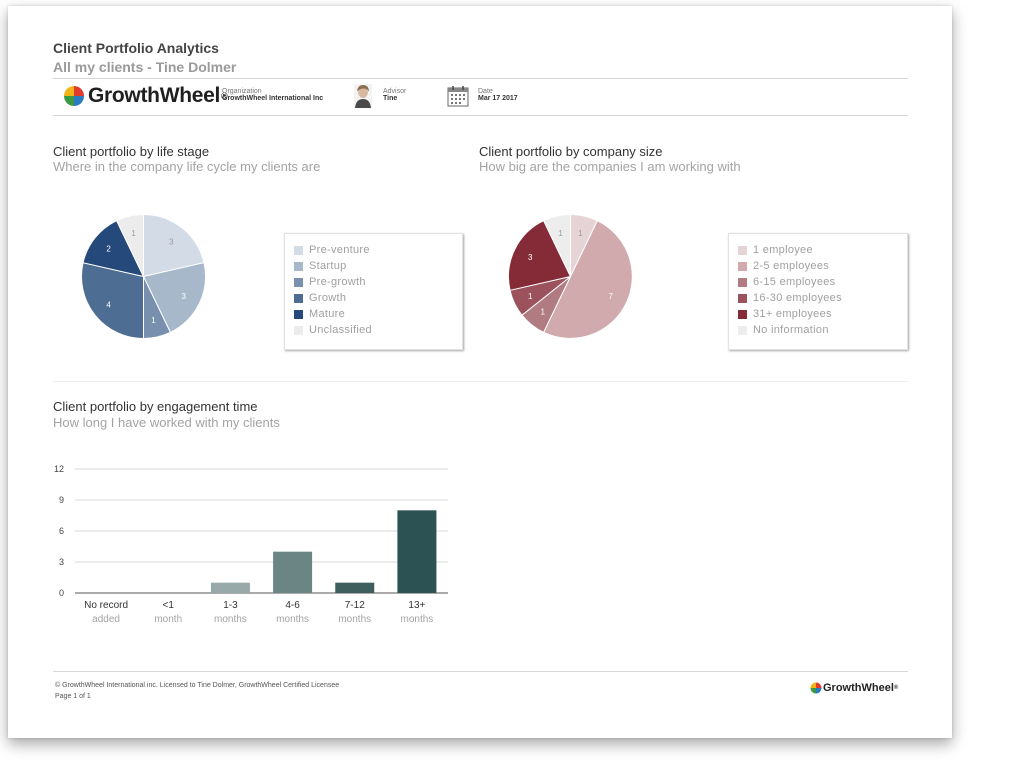 Image resolution: width=1024 pixels, height=768 pixels. I want to click on section-divider, so click(480, 381).